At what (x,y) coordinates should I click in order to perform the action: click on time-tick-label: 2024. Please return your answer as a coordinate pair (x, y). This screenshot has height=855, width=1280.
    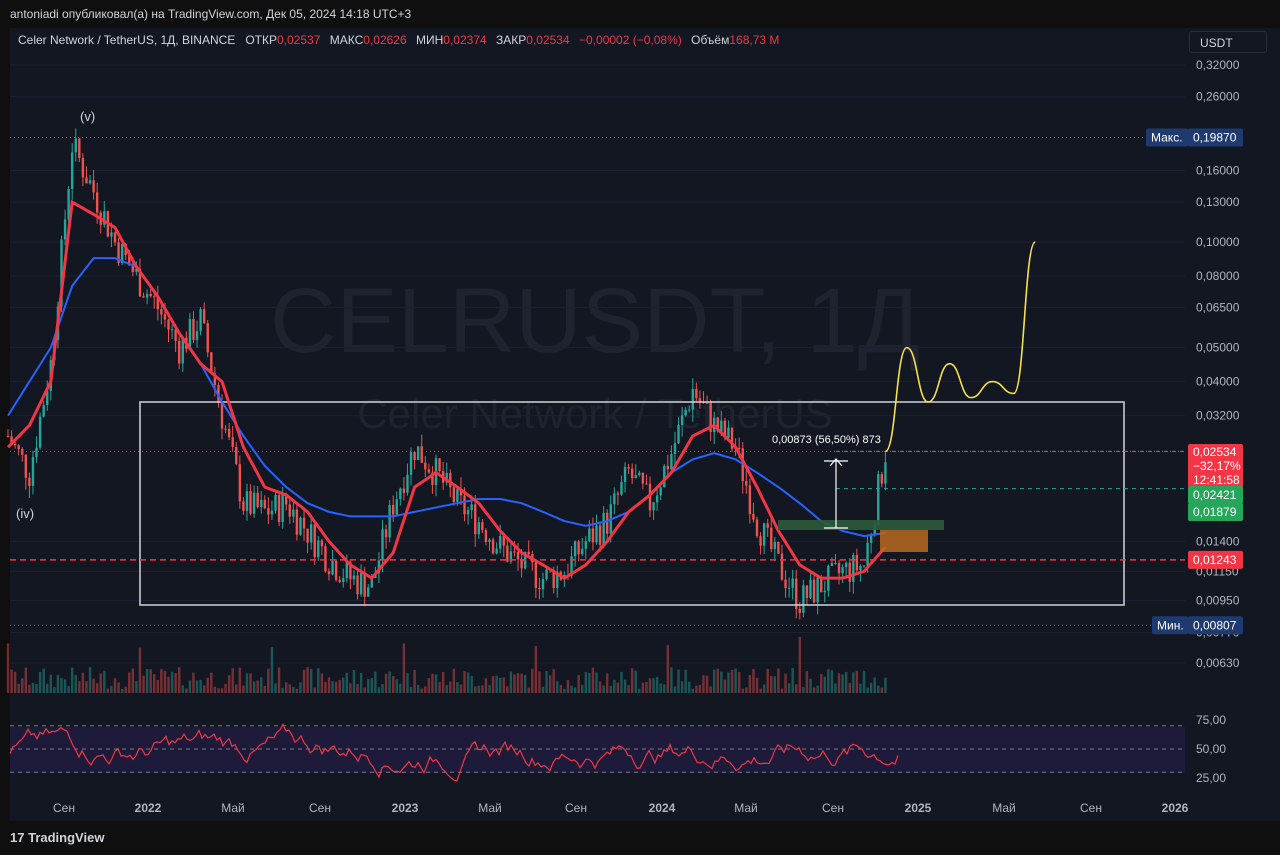
    Looking at the image, I should click on (662, 808).